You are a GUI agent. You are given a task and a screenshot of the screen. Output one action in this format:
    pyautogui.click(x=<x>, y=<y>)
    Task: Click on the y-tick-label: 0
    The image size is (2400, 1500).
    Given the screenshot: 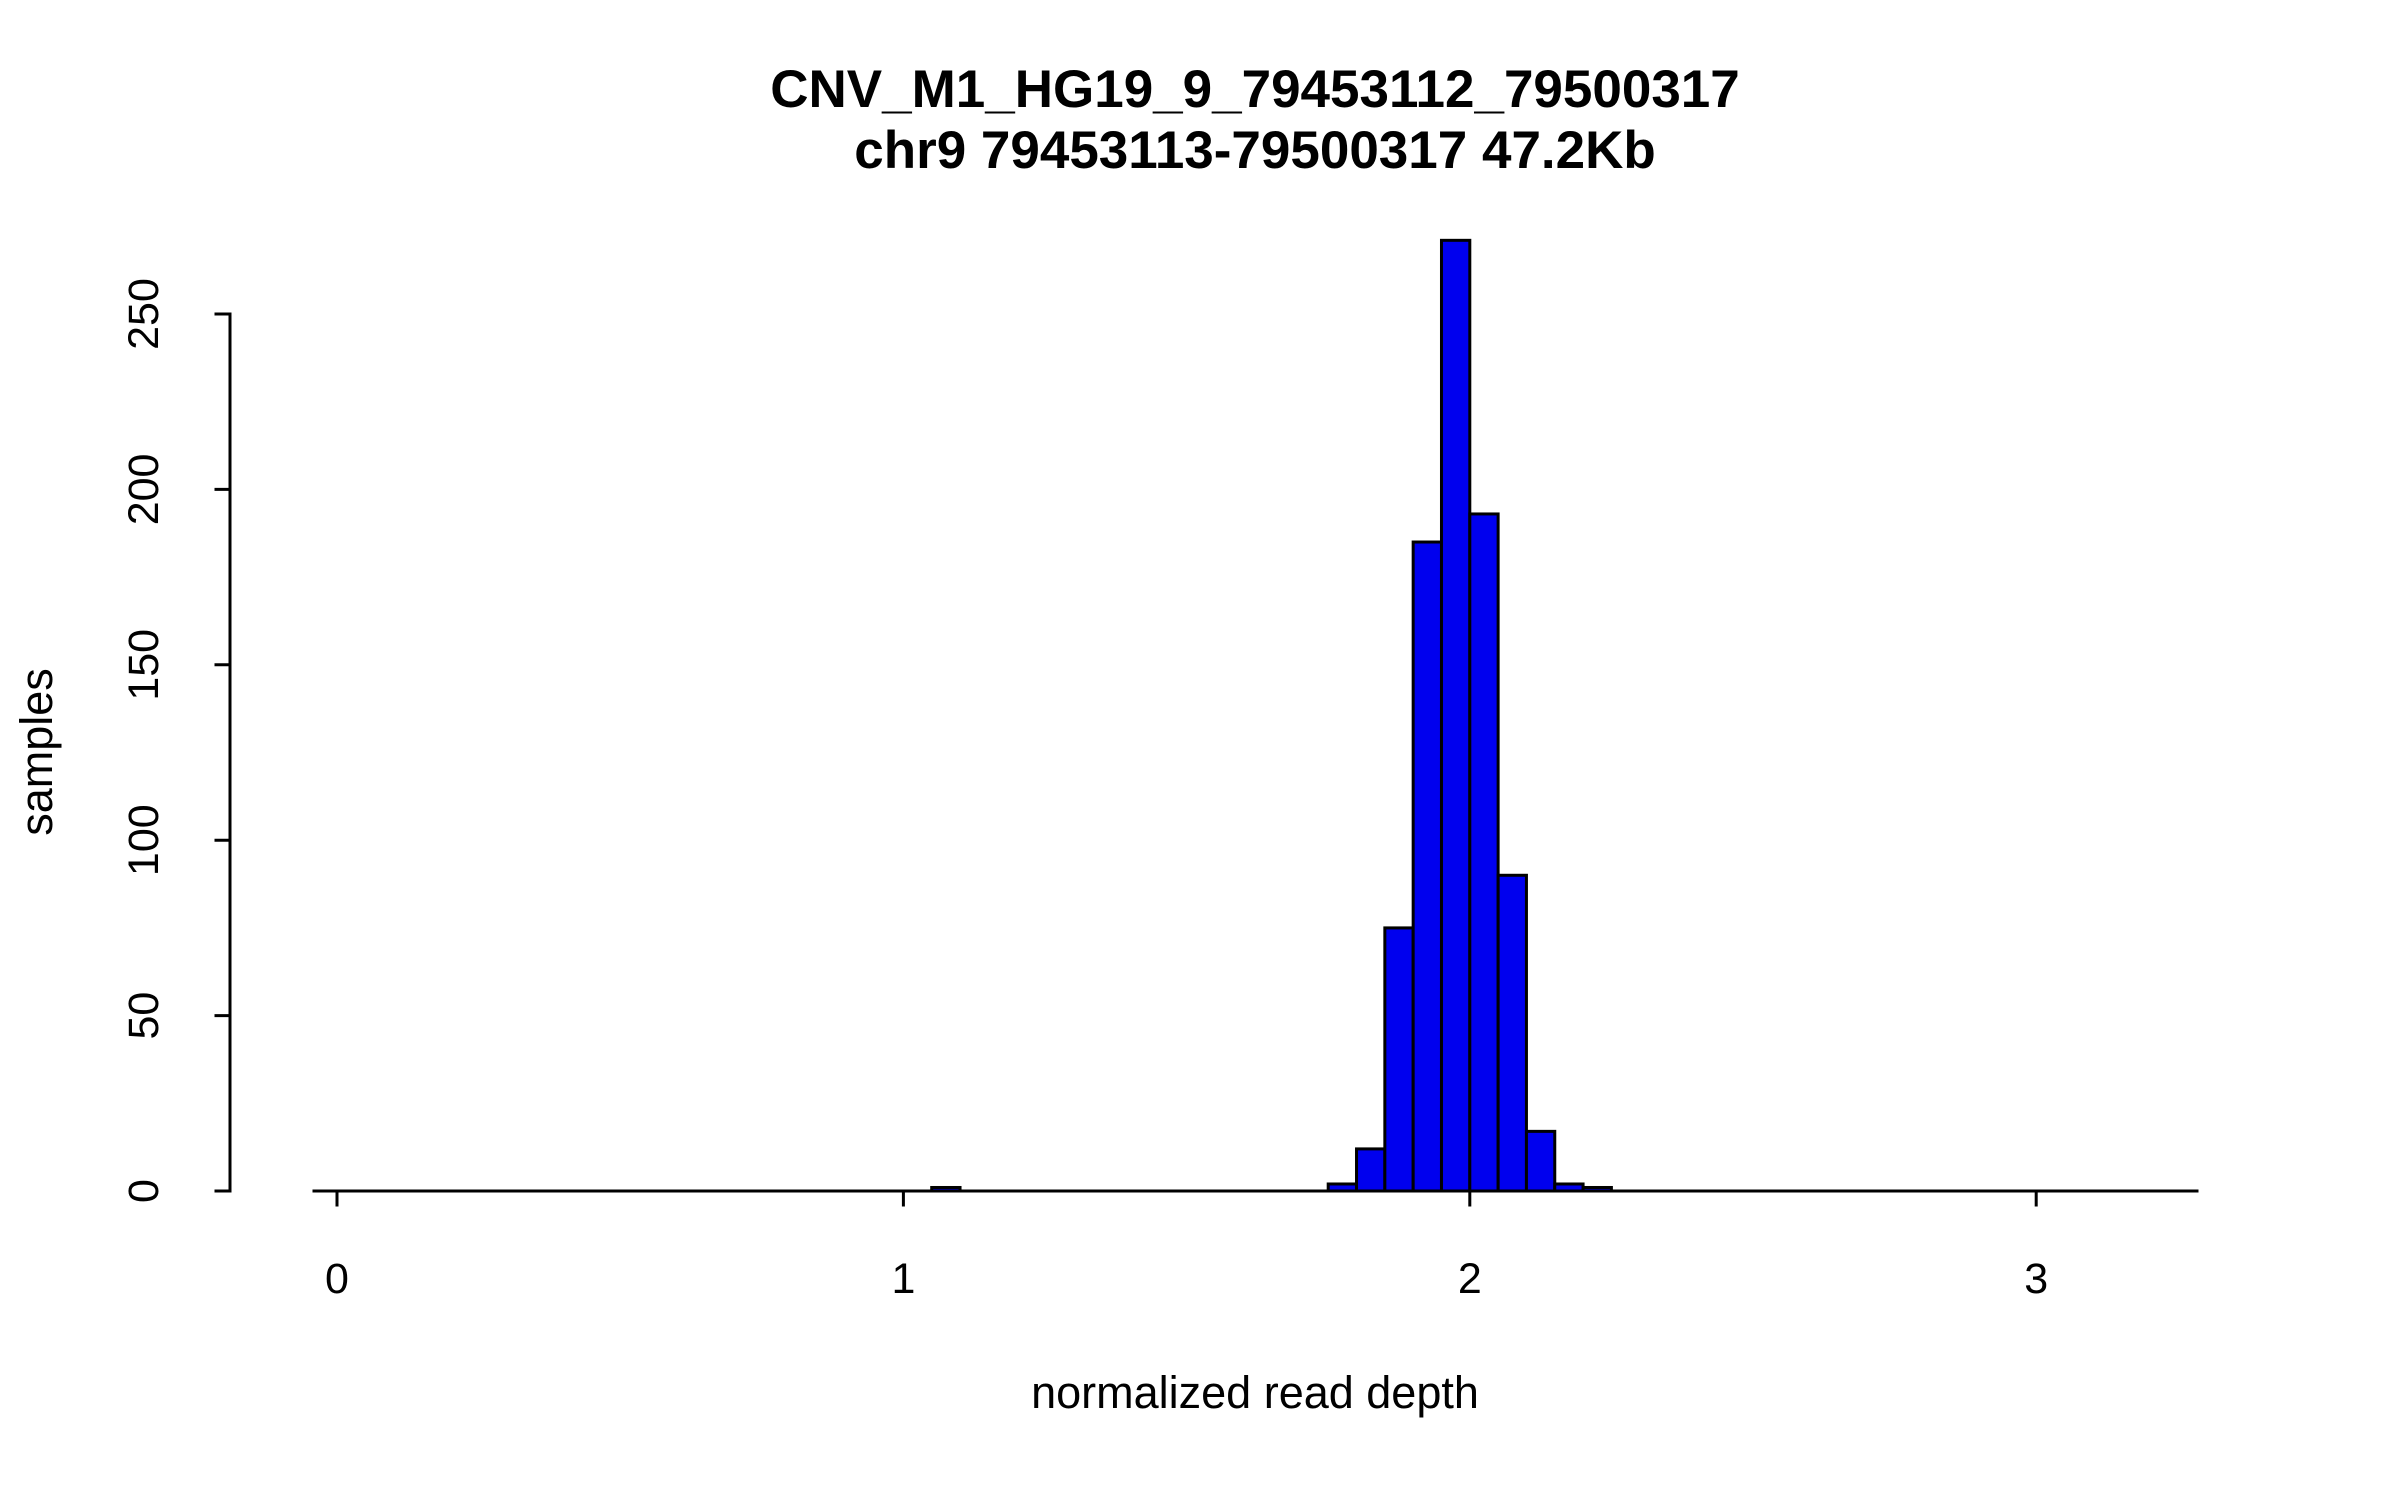 What is the action you would take?
    pyautogui.click(x=144, y=1191)
    